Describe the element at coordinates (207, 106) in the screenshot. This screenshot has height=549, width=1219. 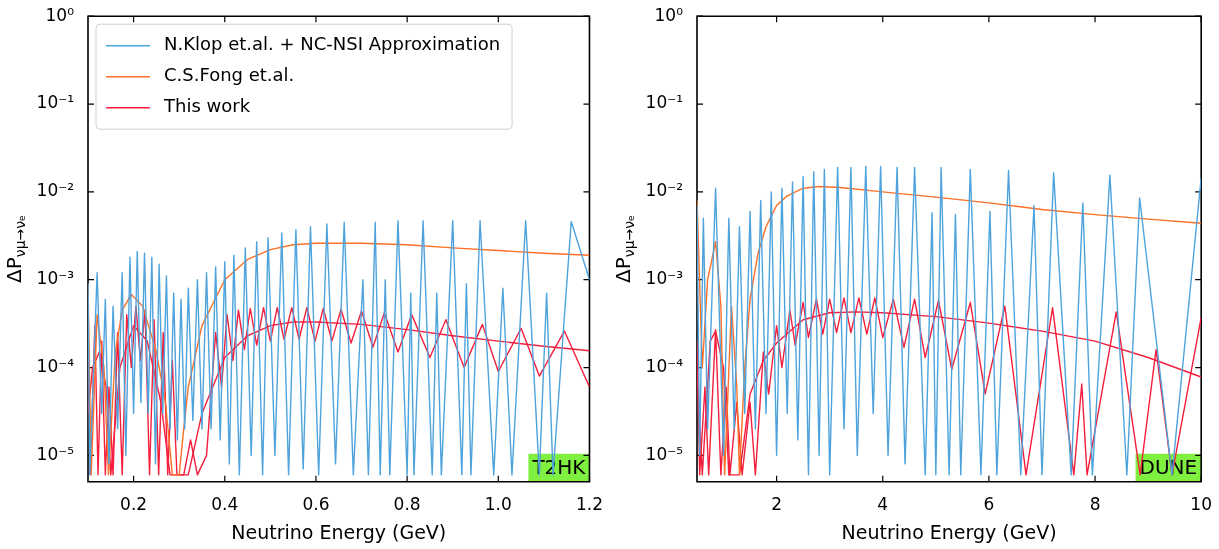
I see `legend-label: This work` at that location.